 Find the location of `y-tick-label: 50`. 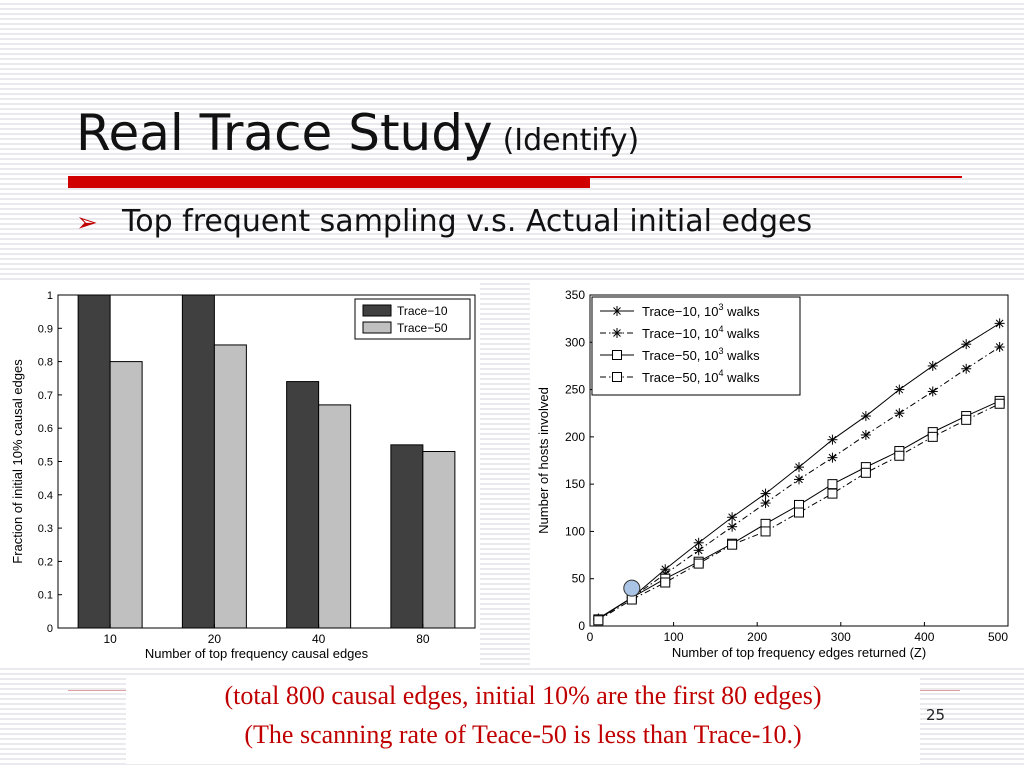

y-tick-label: 50 is located at coordinates (579, 579).